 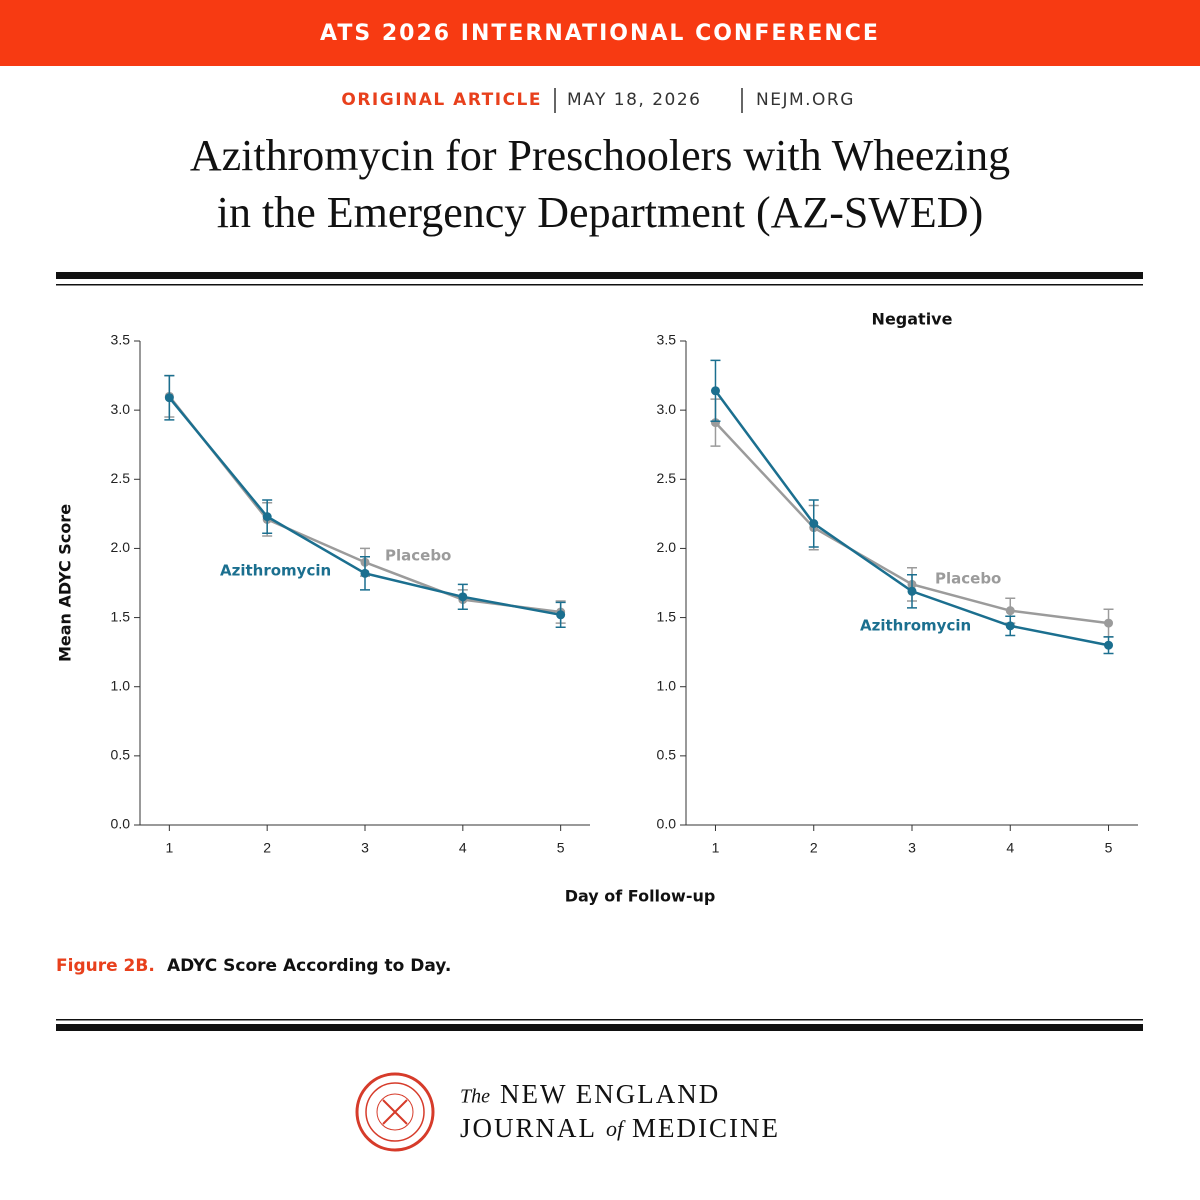 What do you see at coordinates (105, 966) in the screenshot?
I see `caption-label: Figure 2B.` at bounding box center [105, 966].